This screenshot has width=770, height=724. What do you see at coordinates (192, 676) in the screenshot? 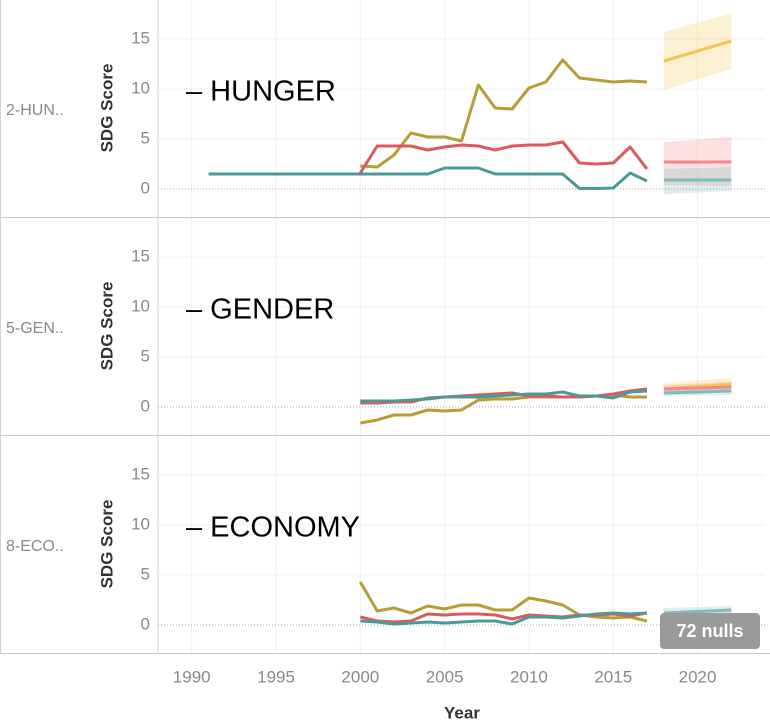
I see `x-tick-label: 1990` at bounding box center [192, 676].